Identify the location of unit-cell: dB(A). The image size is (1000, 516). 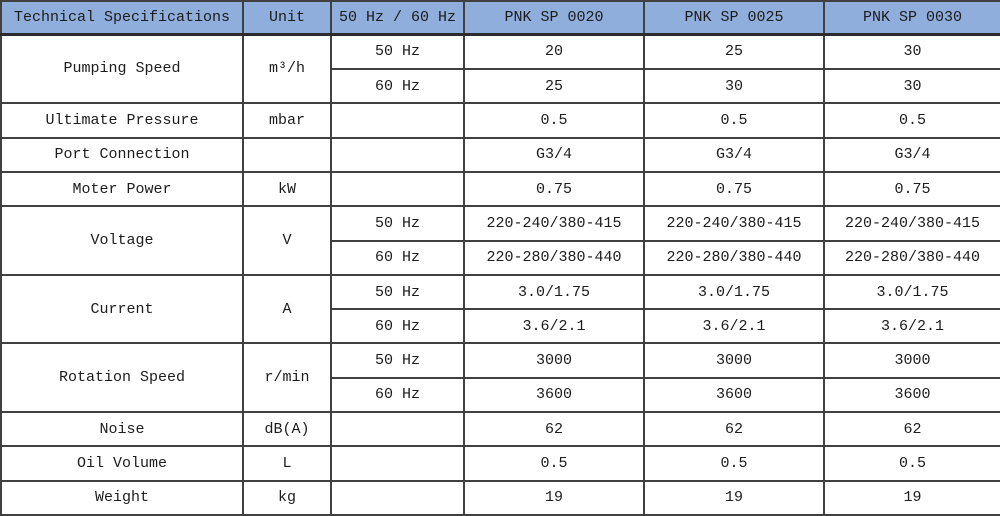
(287, 429).